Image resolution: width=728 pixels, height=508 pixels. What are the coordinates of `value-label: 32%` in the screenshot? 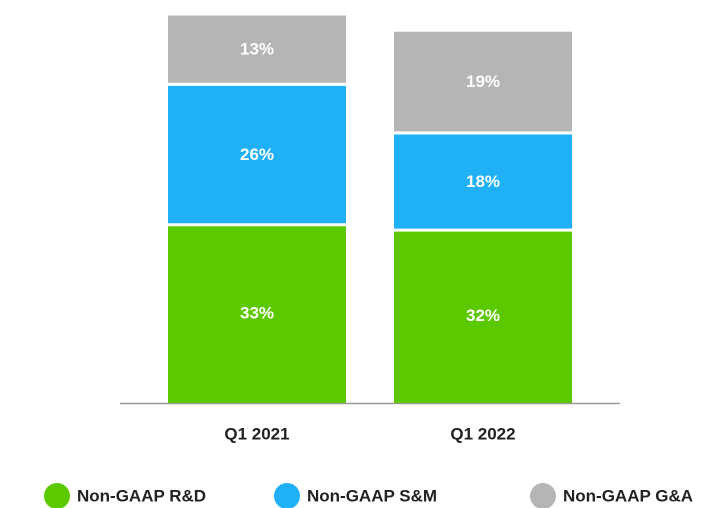 It's located at (483, 315).